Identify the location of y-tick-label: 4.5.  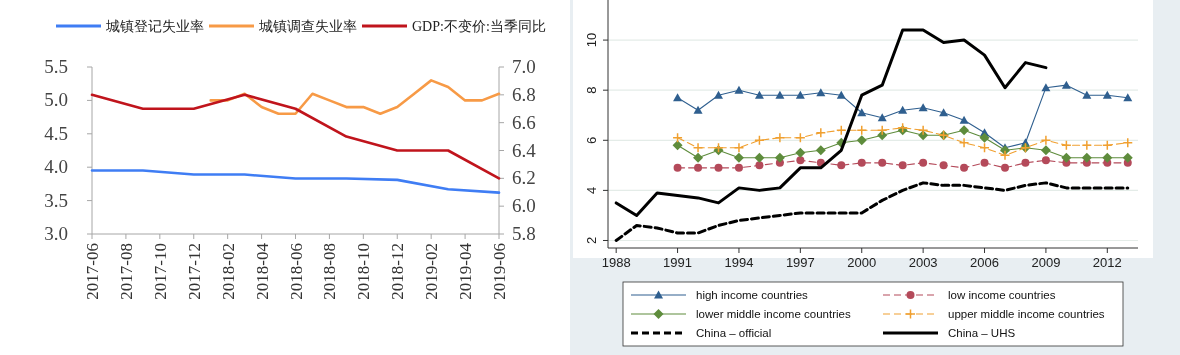
(56, 133).